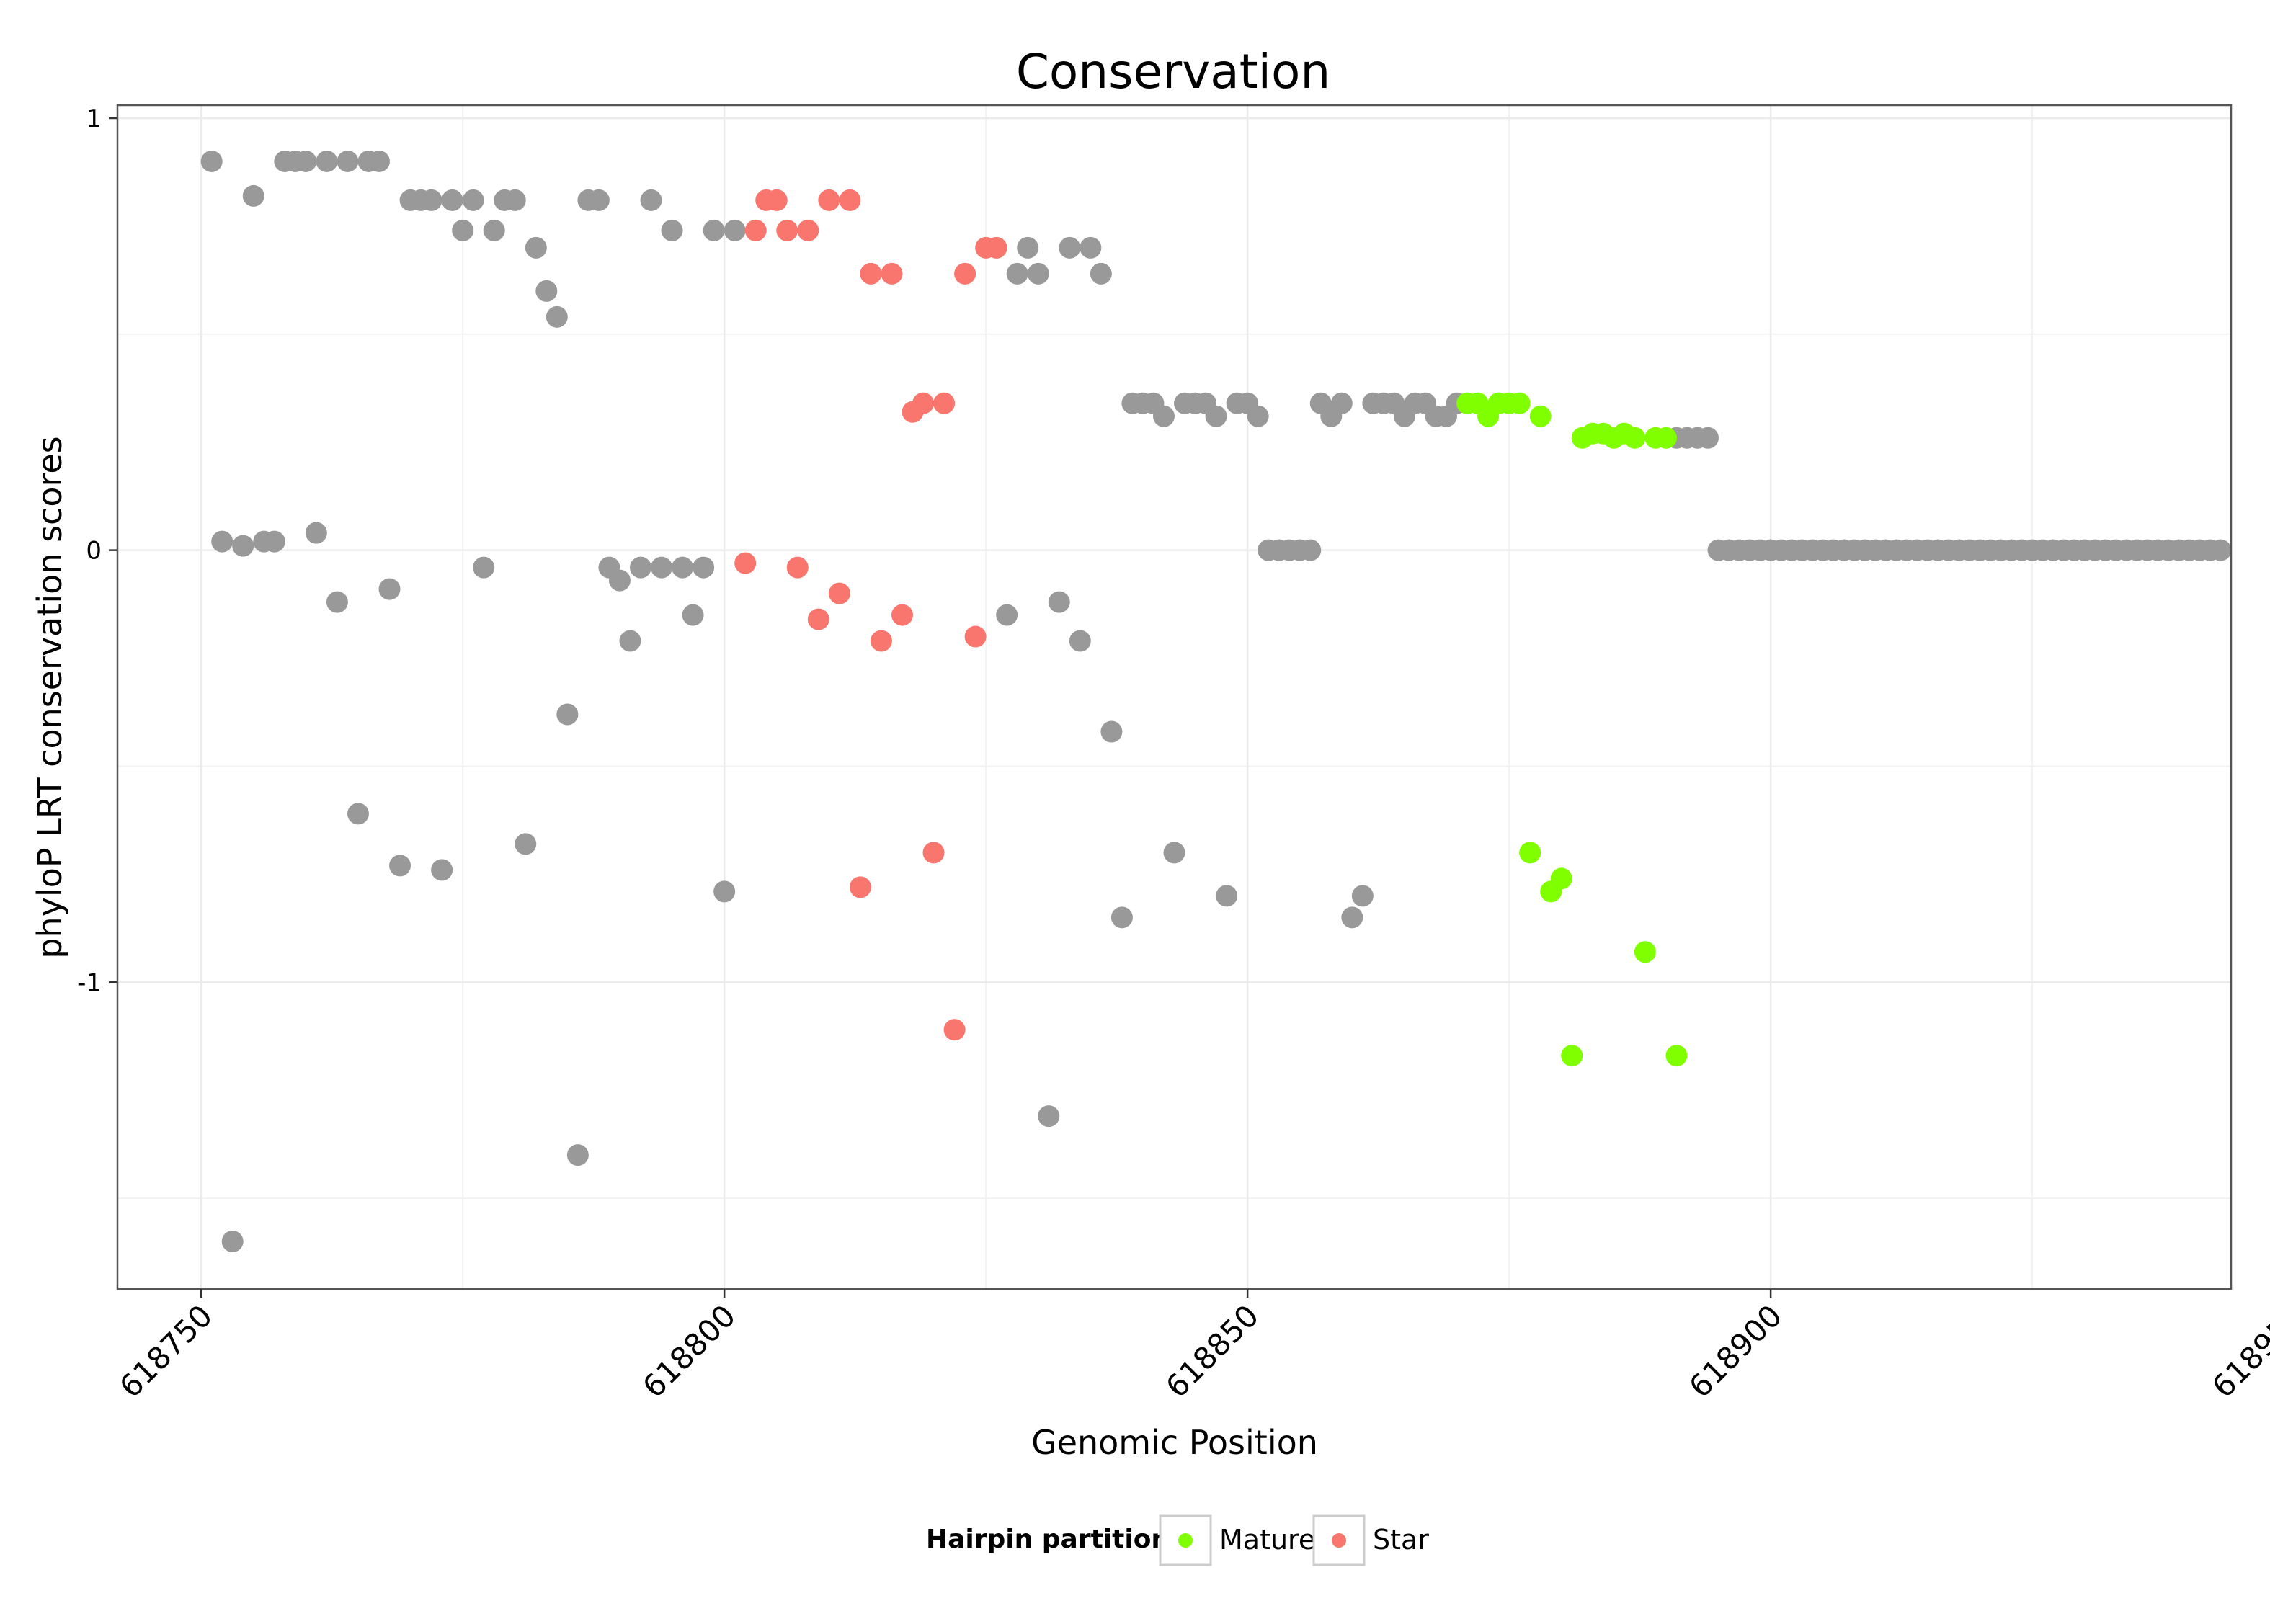  I want to click on y-tick-label: 0, so click(94, 551).